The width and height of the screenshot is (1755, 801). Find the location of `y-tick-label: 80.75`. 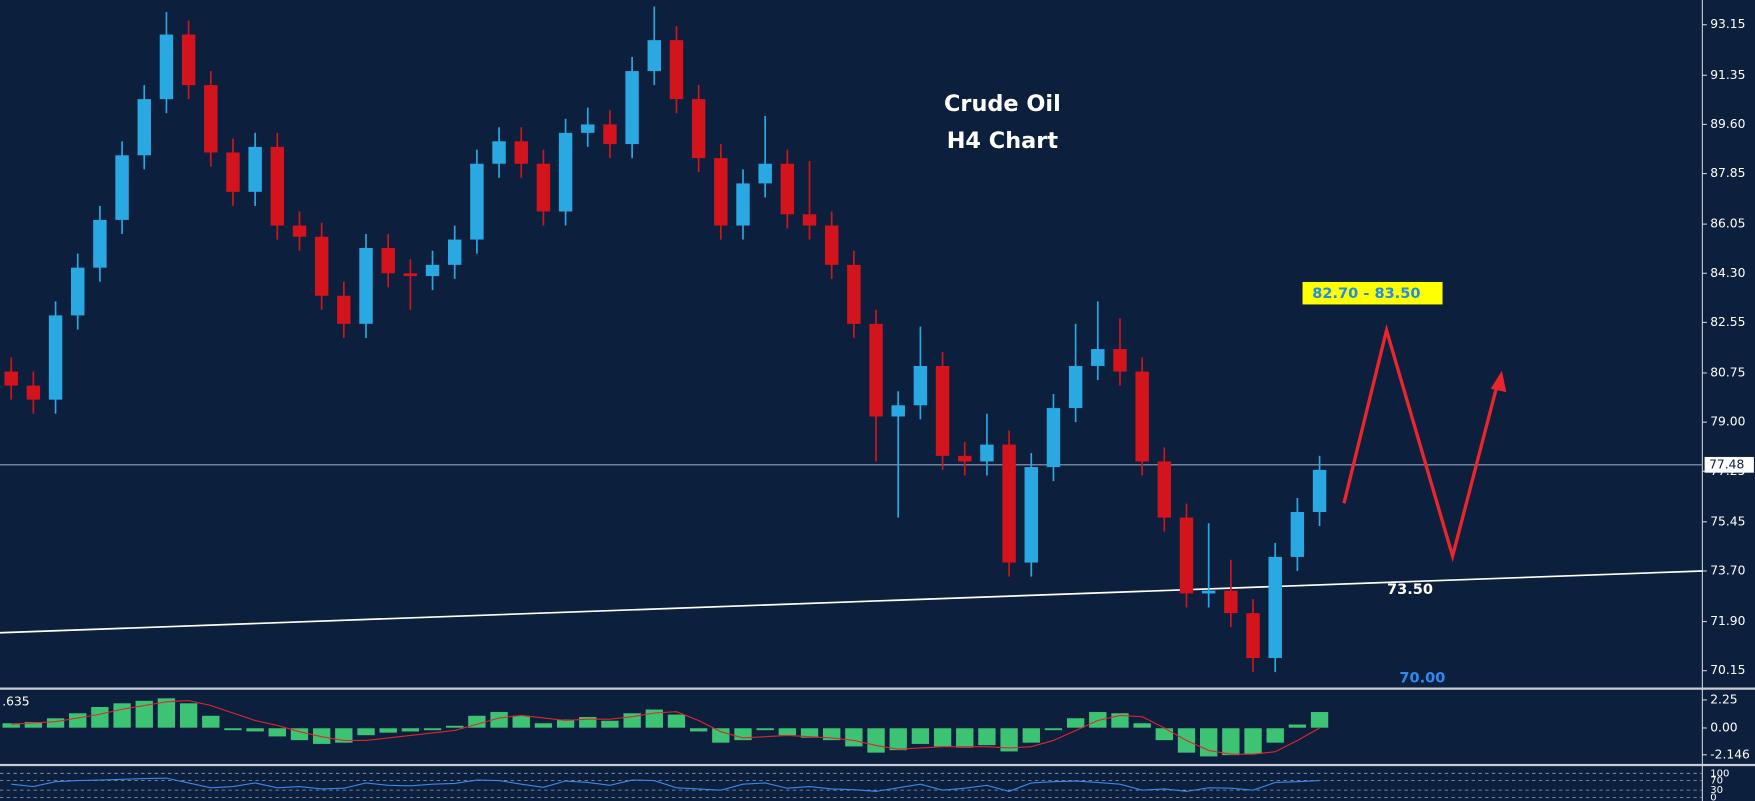

y-tick-label: 80.75 is located at coordinates (1727, 372).